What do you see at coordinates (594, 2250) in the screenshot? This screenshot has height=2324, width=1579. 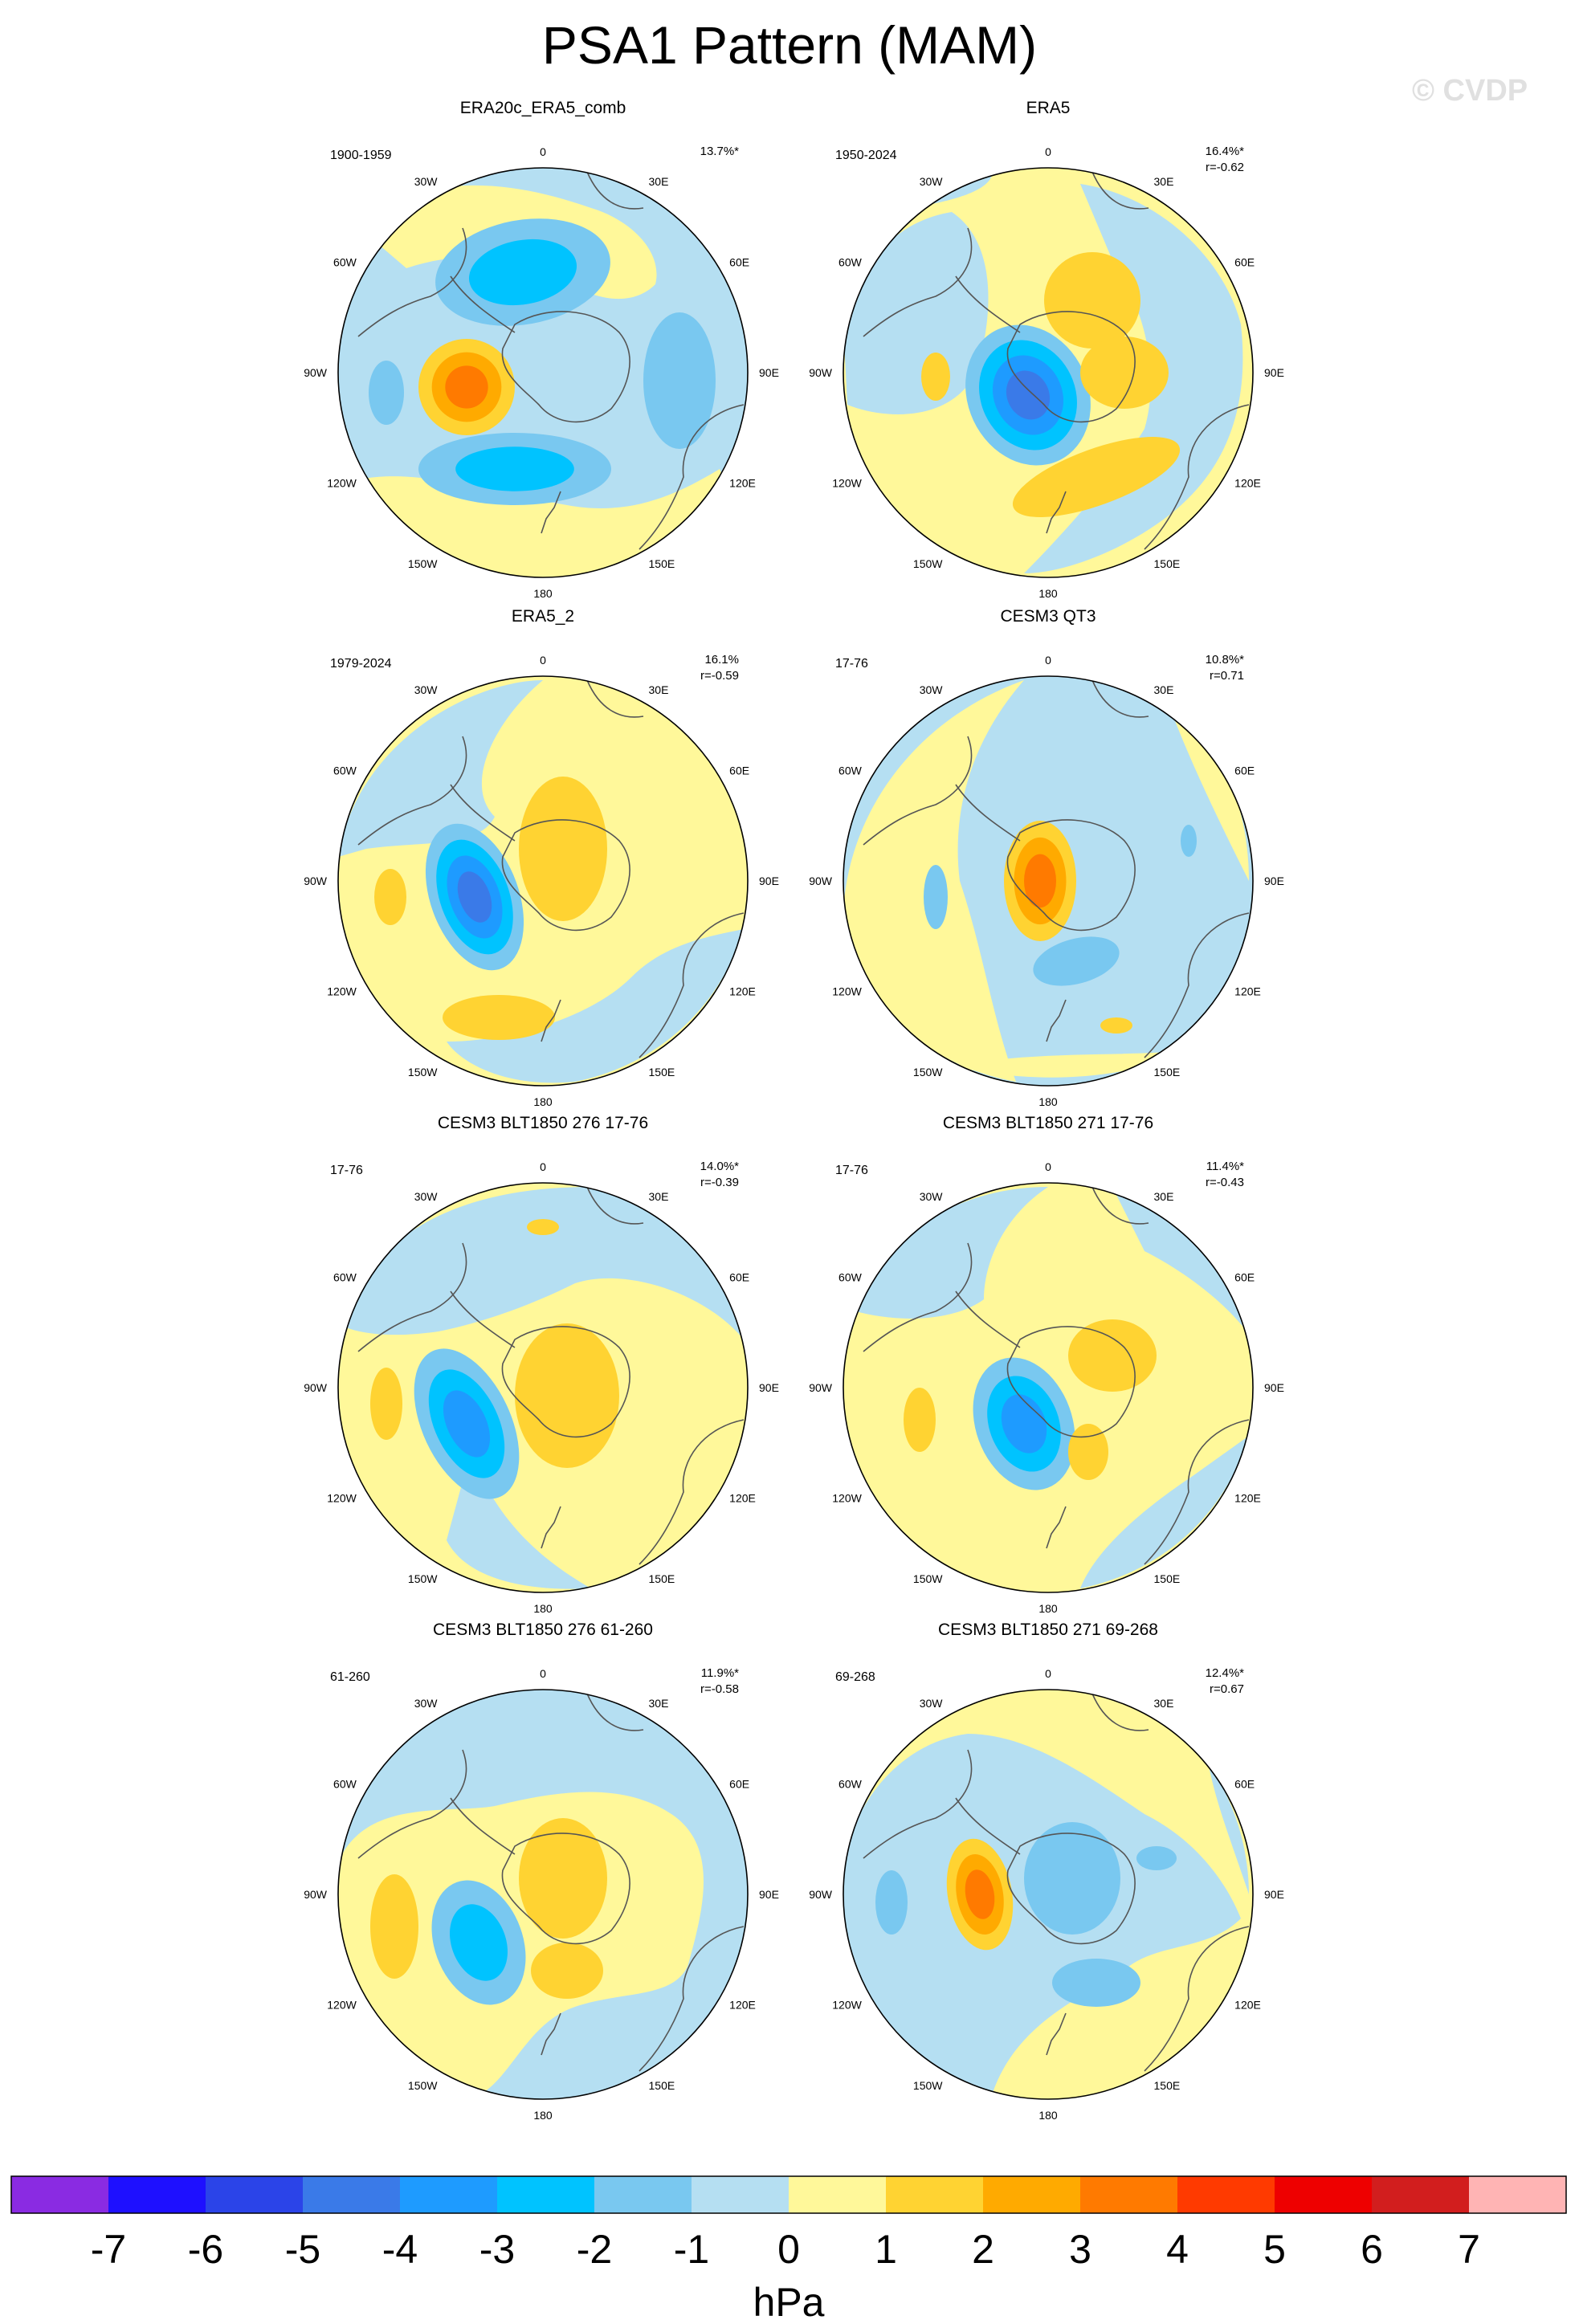 I see `colorbar-tick-label: -2` at bounding box center [594, 2250].